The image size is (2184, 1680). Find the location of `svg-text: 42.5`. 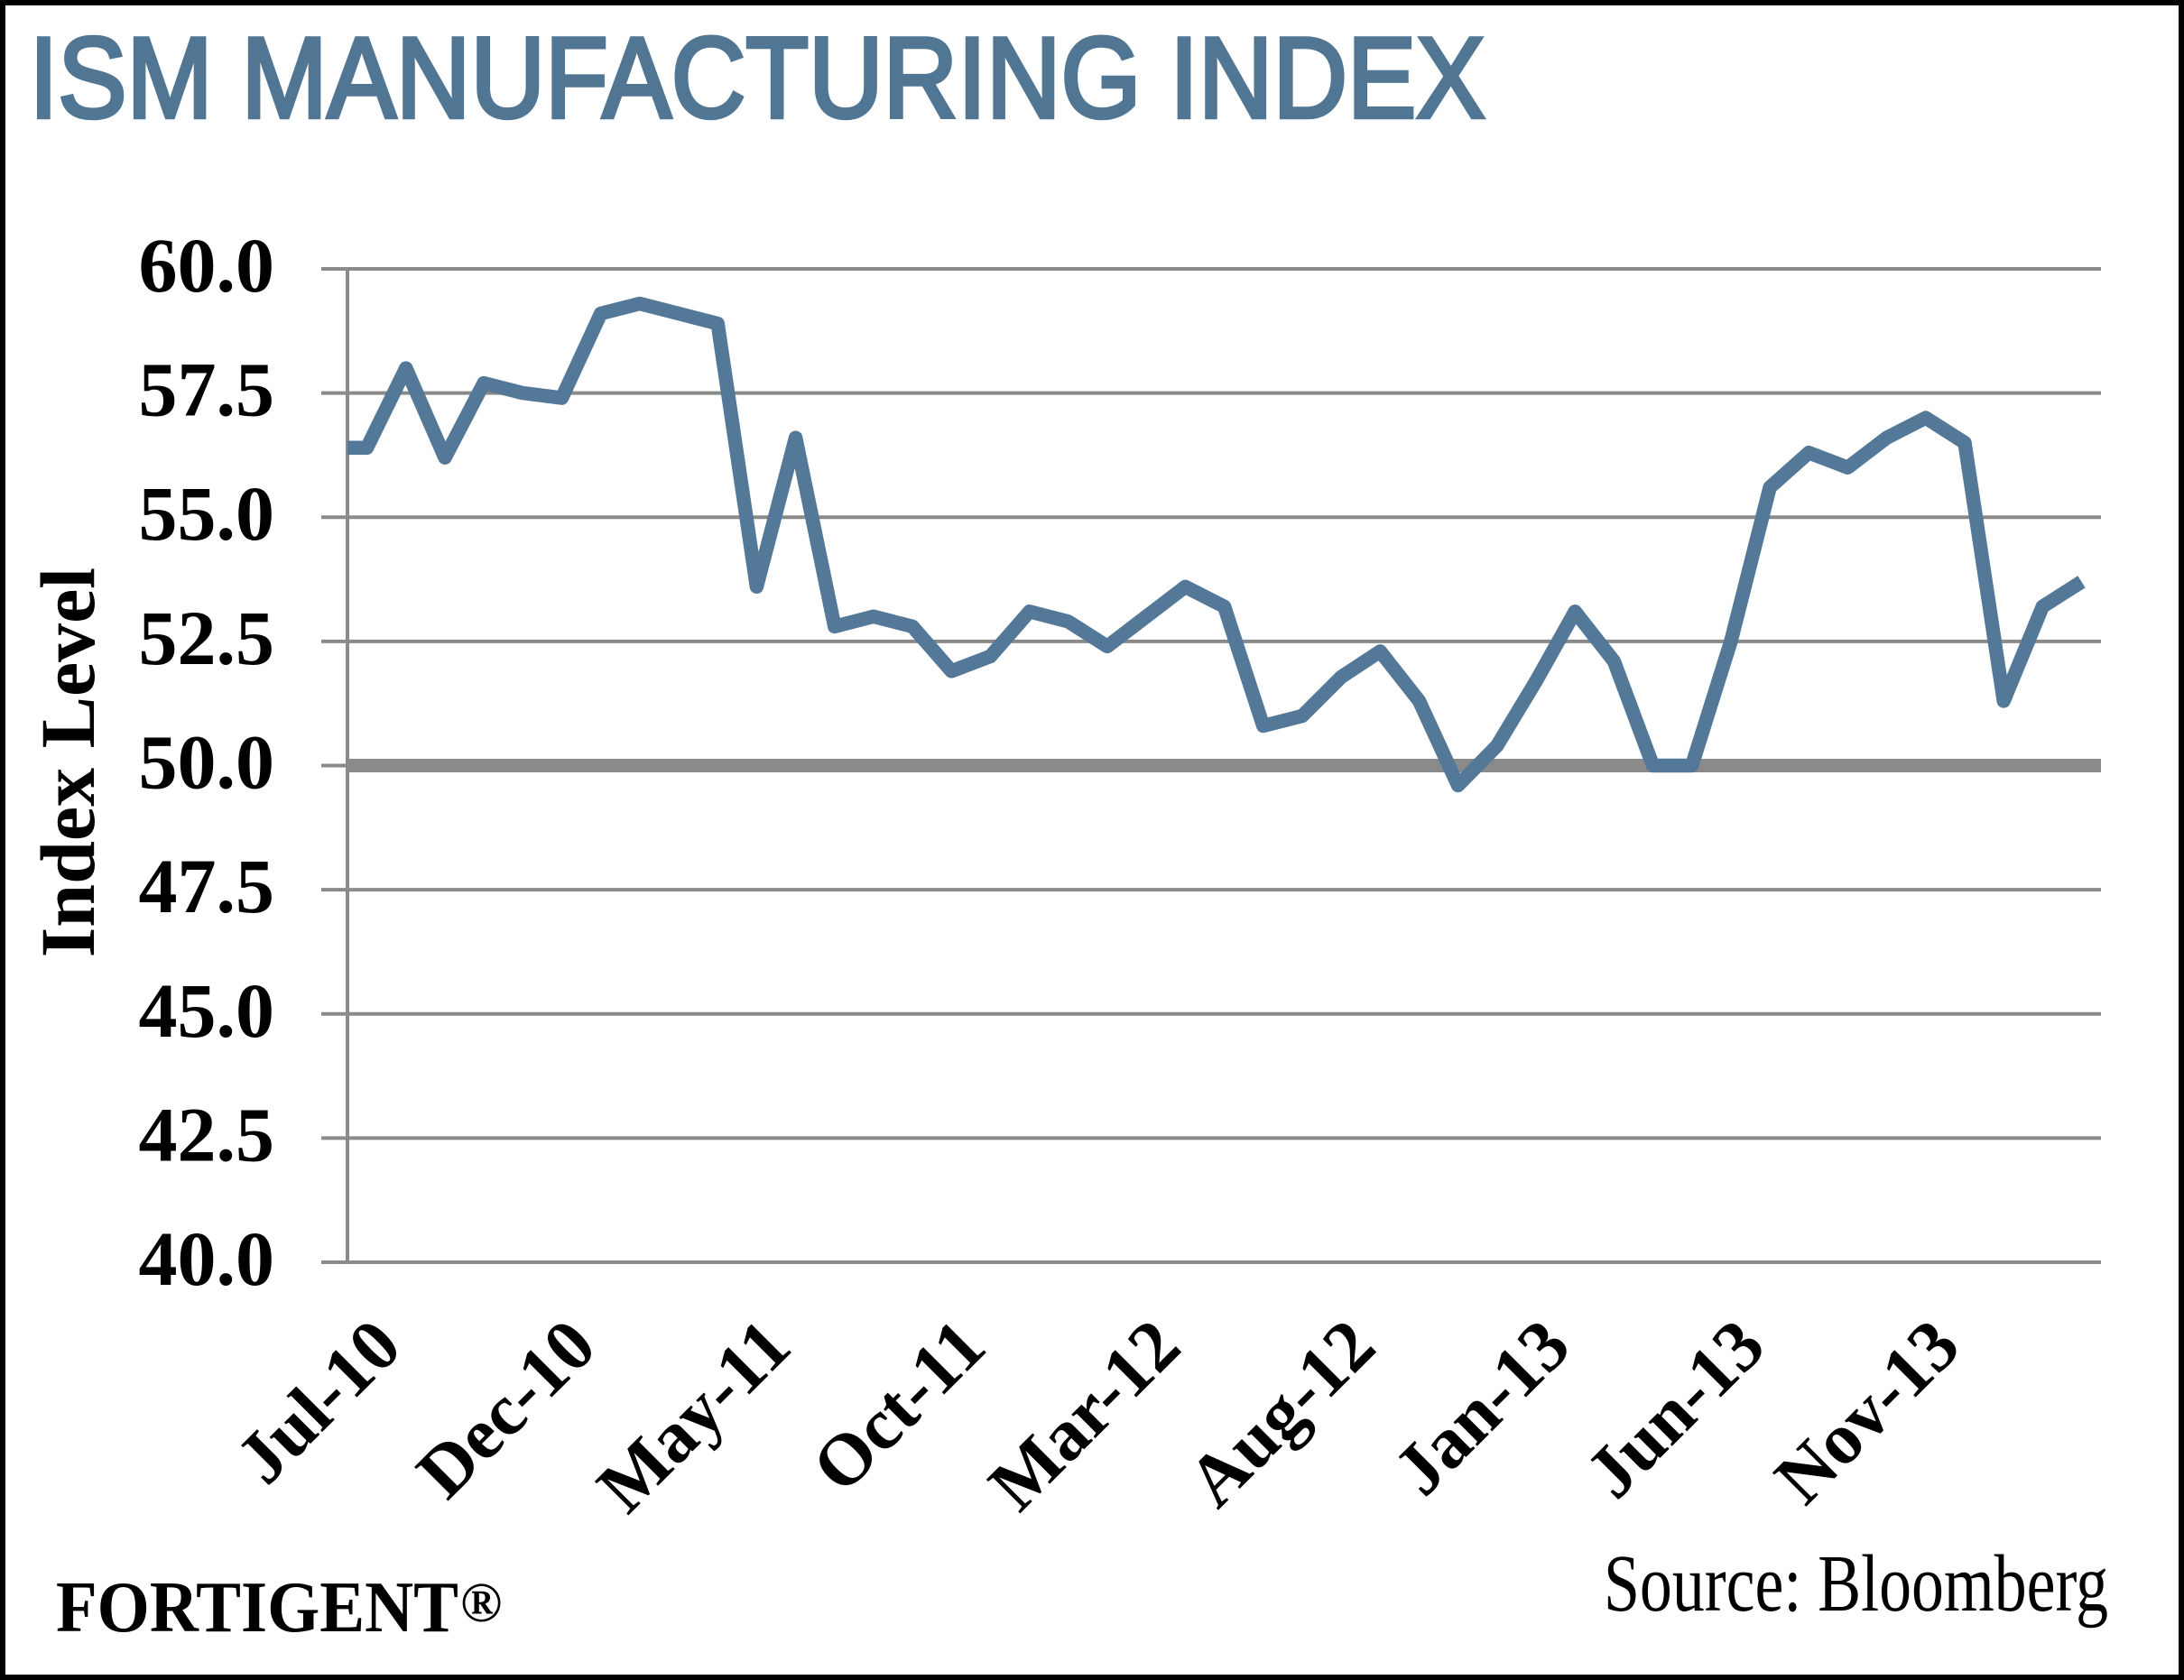

svg-text: 42.5 is located at coordinates (207, 1134).